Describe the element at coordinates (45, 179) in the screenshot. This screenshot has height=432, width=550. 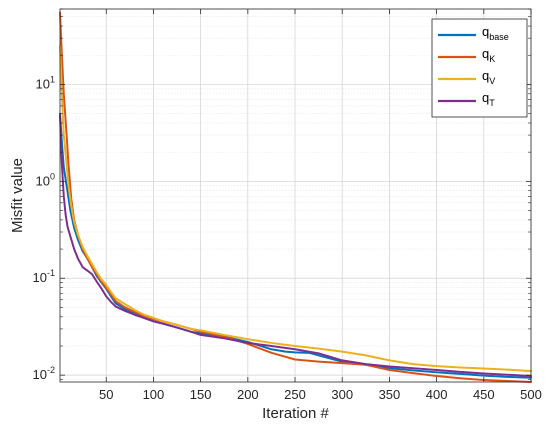
I see `y-tick-label: 10⁰` at that location.